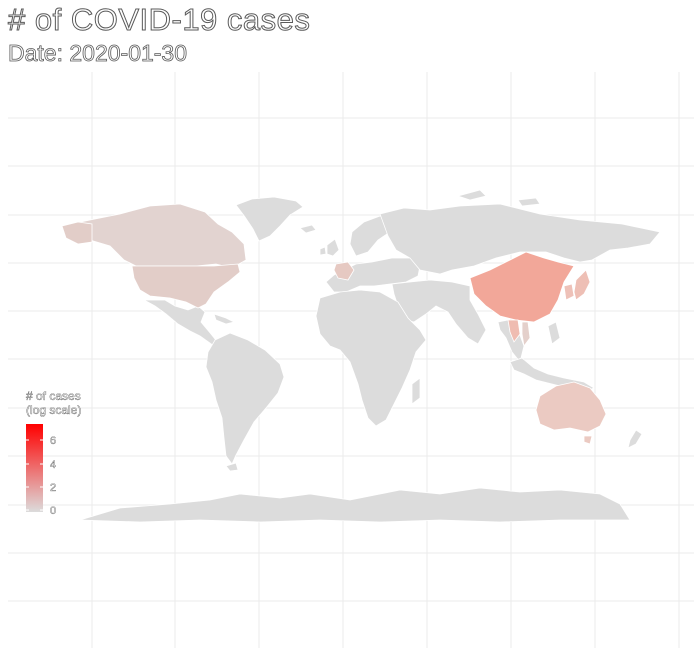 The height and width of the screenshot is (656, 700). Describe the element at coordinates (53, 465) in the screenshot. I see `legend-tick-4: 4` at that location.